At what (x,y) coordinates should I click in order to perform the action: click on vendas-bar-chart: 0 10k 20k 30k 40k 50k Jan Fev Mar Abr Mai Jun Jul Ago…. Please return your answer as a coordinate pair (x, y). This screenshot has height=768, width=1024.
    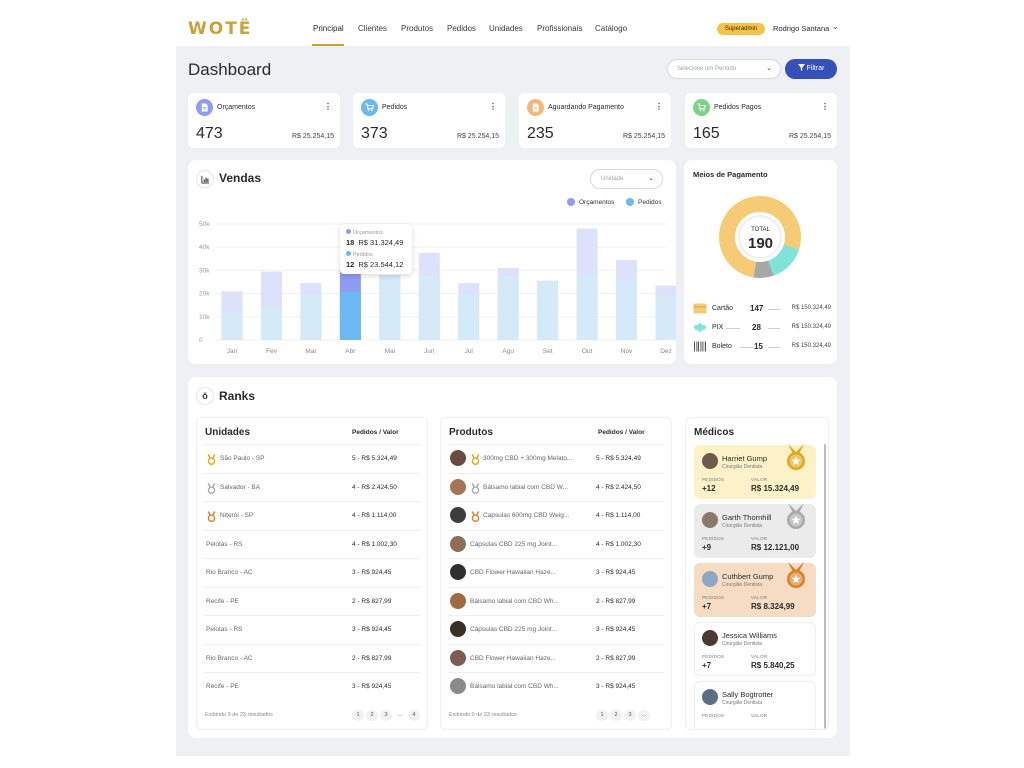
    Looking at the image, I should click on (432, 262).